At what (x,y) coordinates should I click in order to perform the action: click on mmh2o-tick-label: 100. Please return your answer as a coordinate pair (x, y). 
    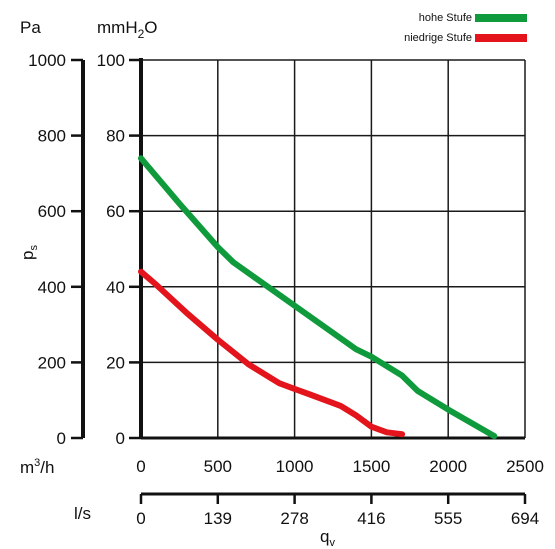
    Looking at the image, I should click on (111, 60).